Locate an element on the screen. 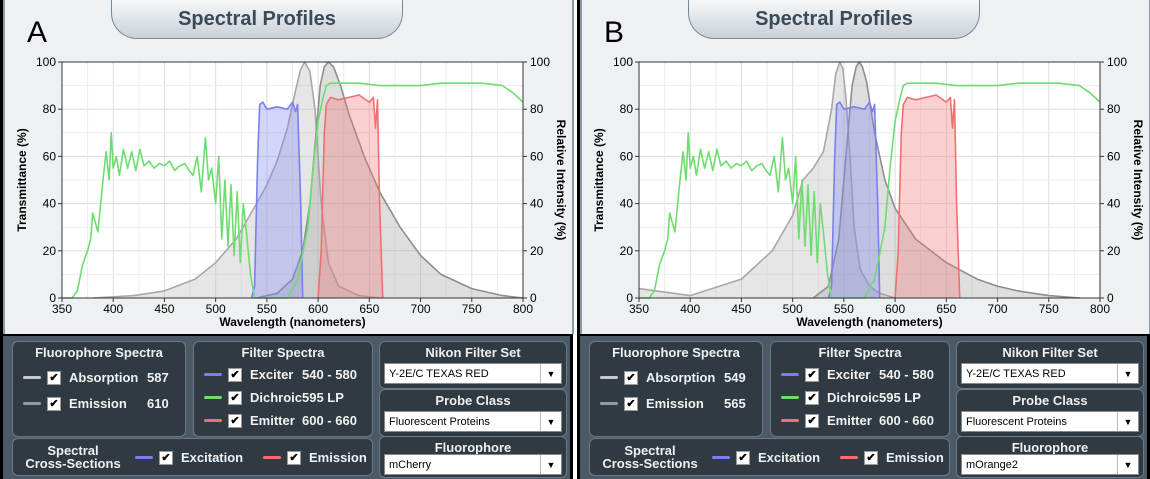  emission-value: 610 is located at coordinates (158, 403).